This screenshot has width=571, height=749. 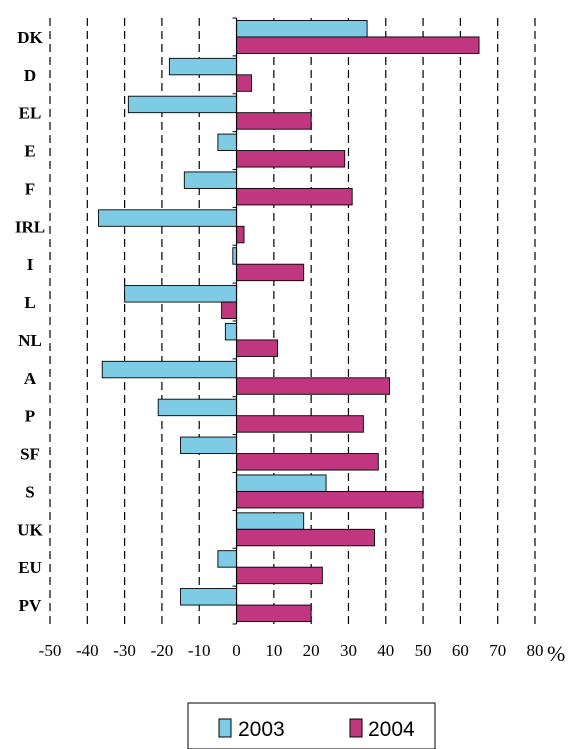 What do you see at coordinates (391, 729) in the screenshot?
I see `legend-label-2004: 2004` at bounding box center [391, 729].